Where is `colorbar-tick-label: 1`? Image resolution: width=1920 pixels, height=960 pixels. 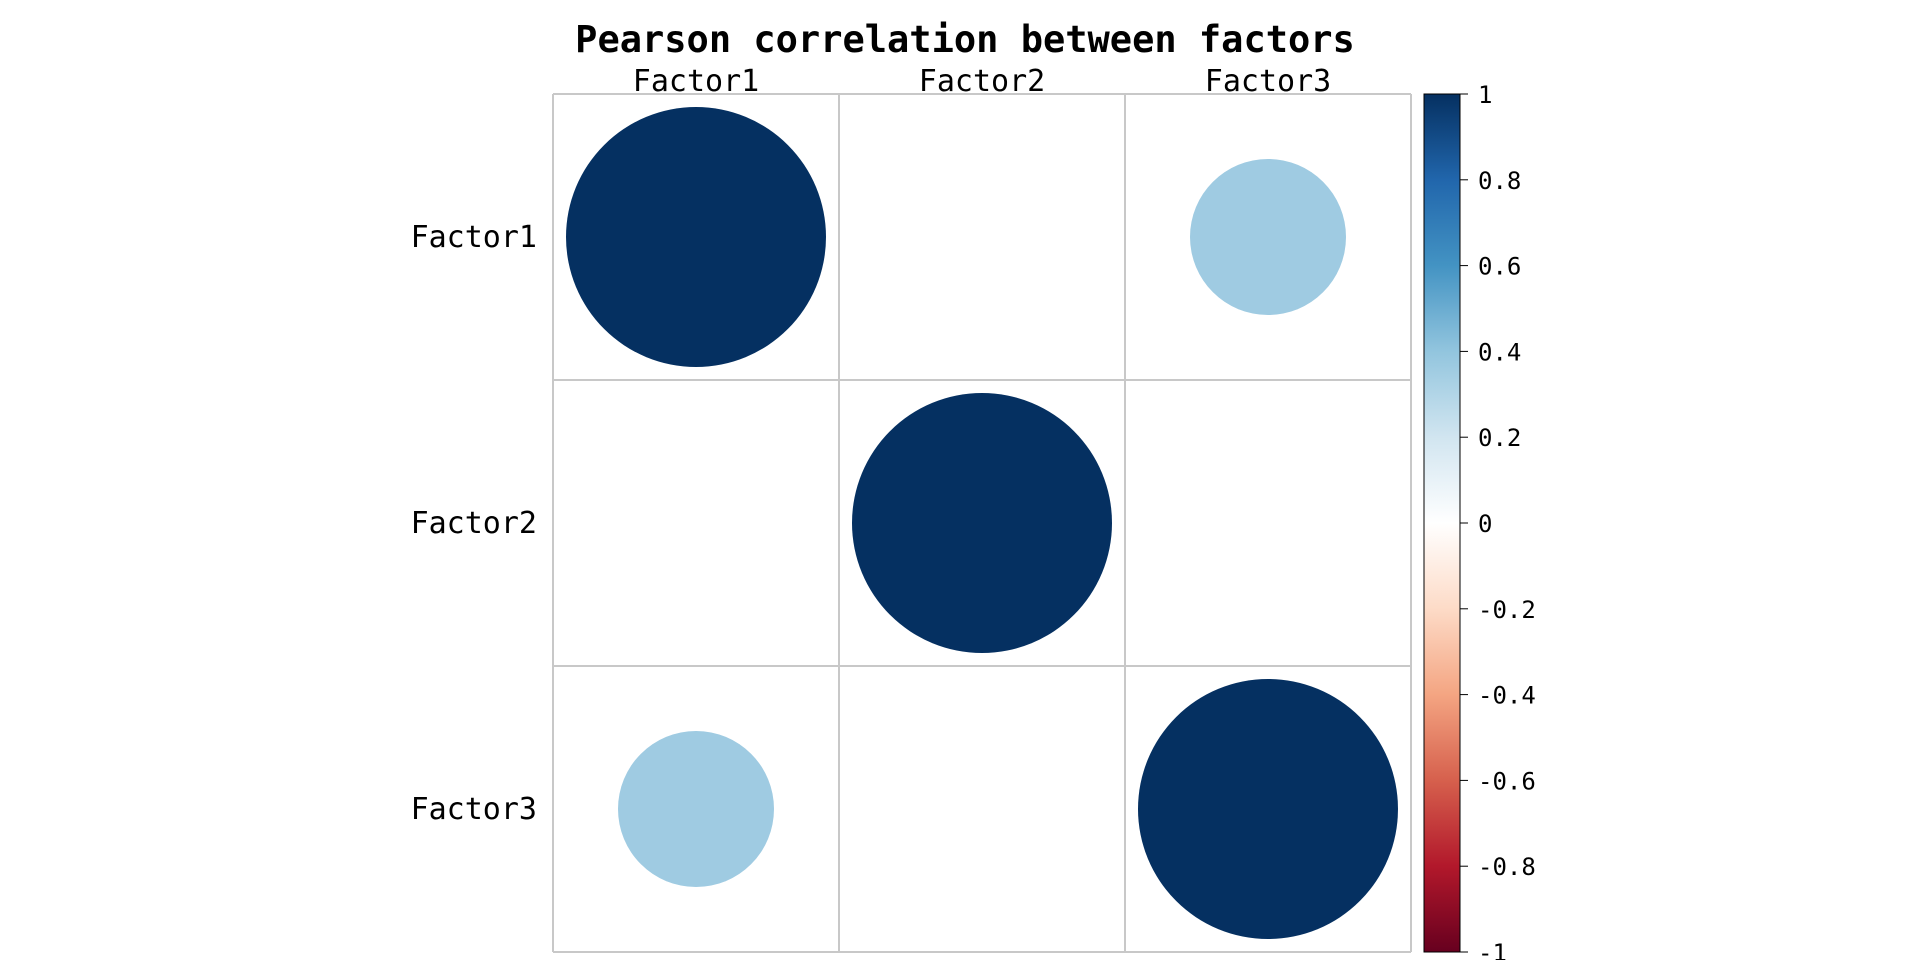
colorbar-tick-label: 1 is located at coordinates (1485, 95).